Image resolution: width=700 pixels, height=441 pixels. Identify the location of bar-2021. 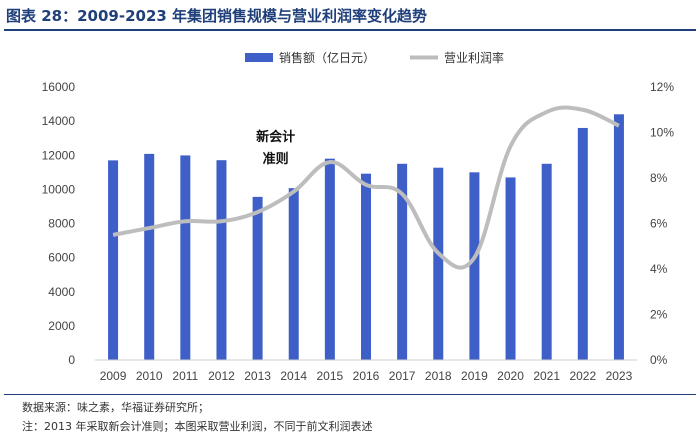
(546, 261).